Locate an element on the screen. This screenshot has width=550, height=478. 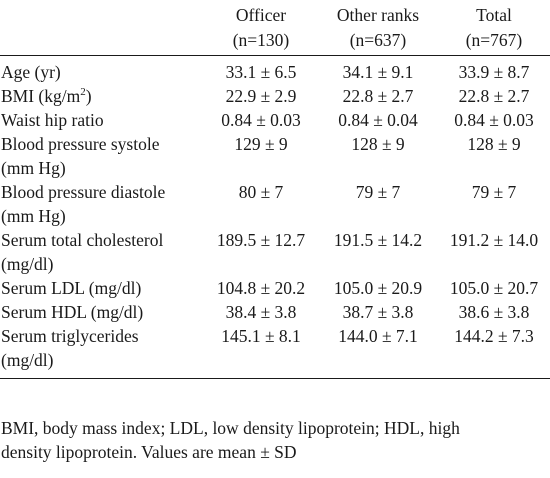
row-label-line1: Serum total cholesterol is located at coordinates (82, 240).